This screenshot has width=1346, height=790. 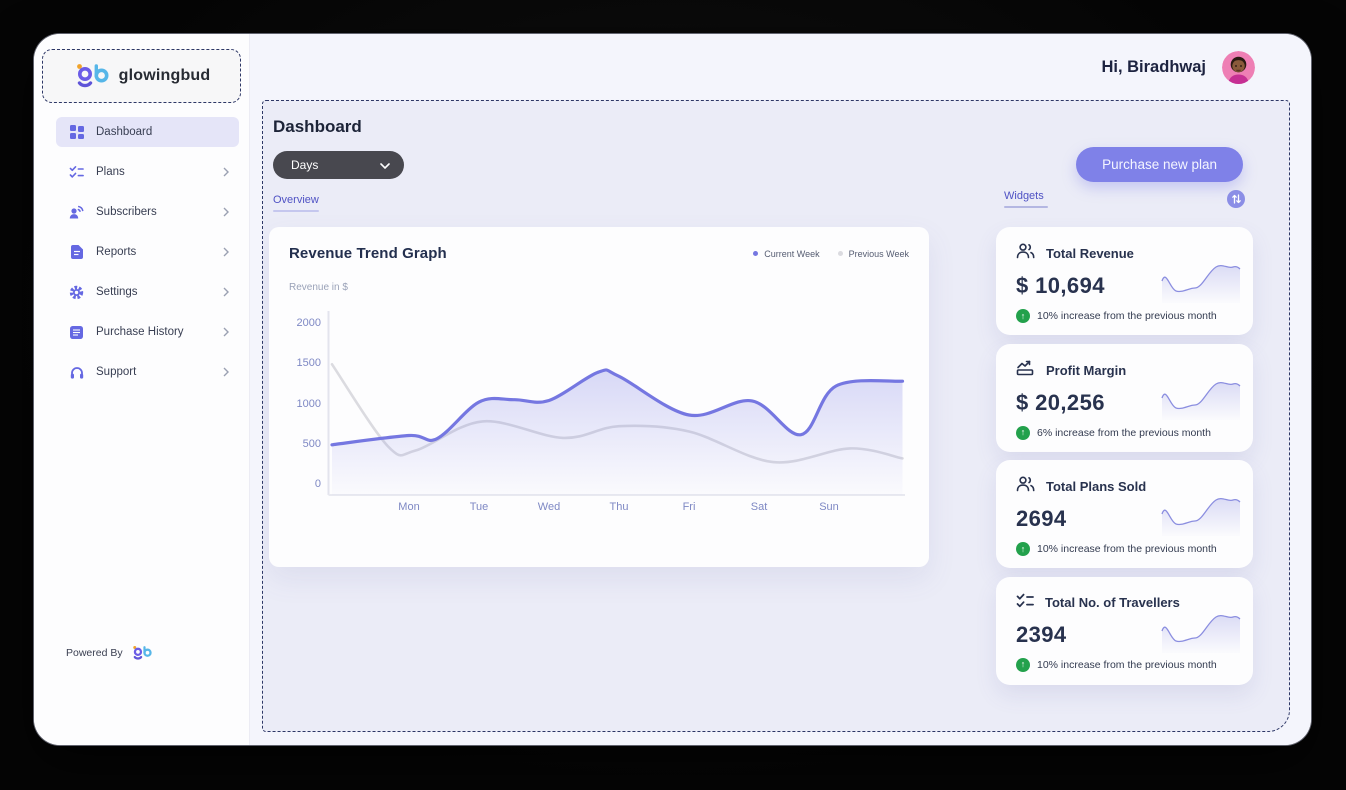 I want to click on x-tick-label: Tue, so click(x=479, y=507).